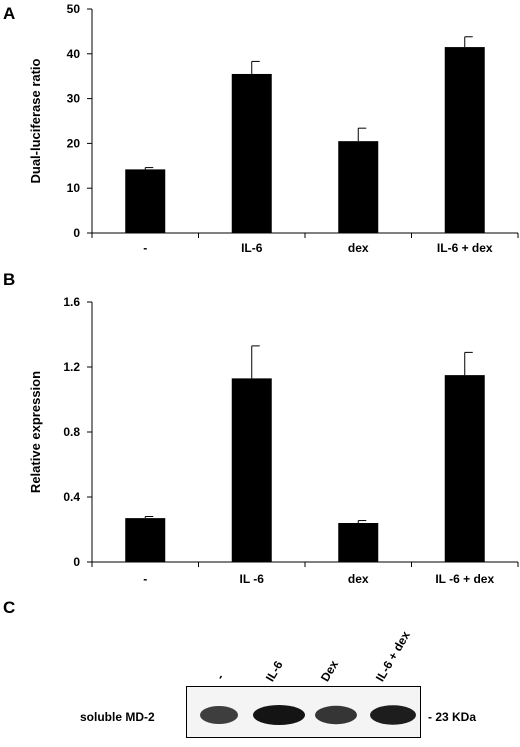  Describe the element at coordinates (74, 143) in the screenshot. I see `chart1-y-tick-label: 20` at that location.